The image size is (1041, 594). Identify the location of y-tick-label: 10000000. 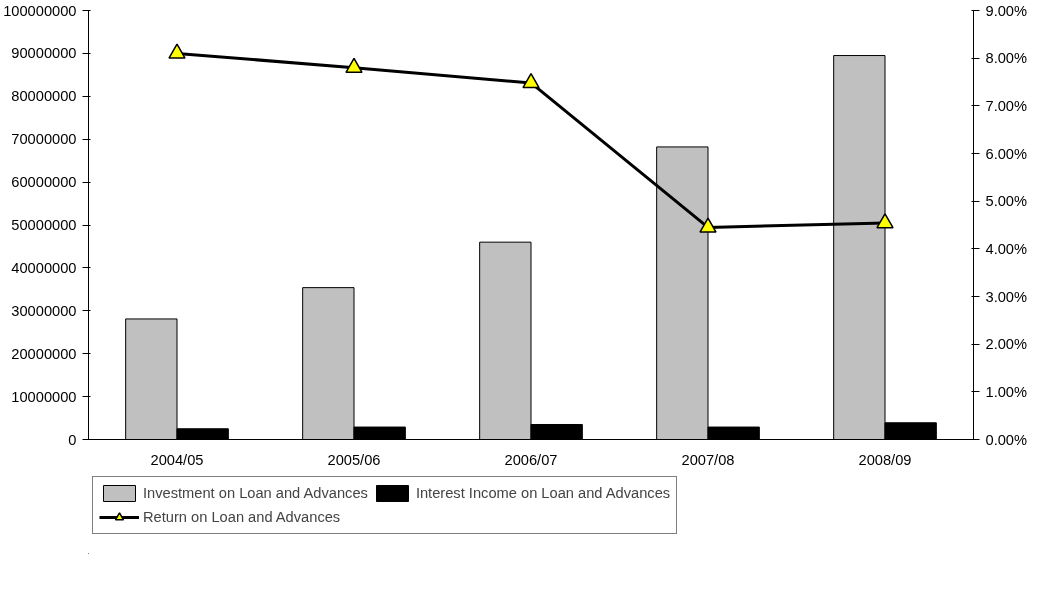
(44, 396).